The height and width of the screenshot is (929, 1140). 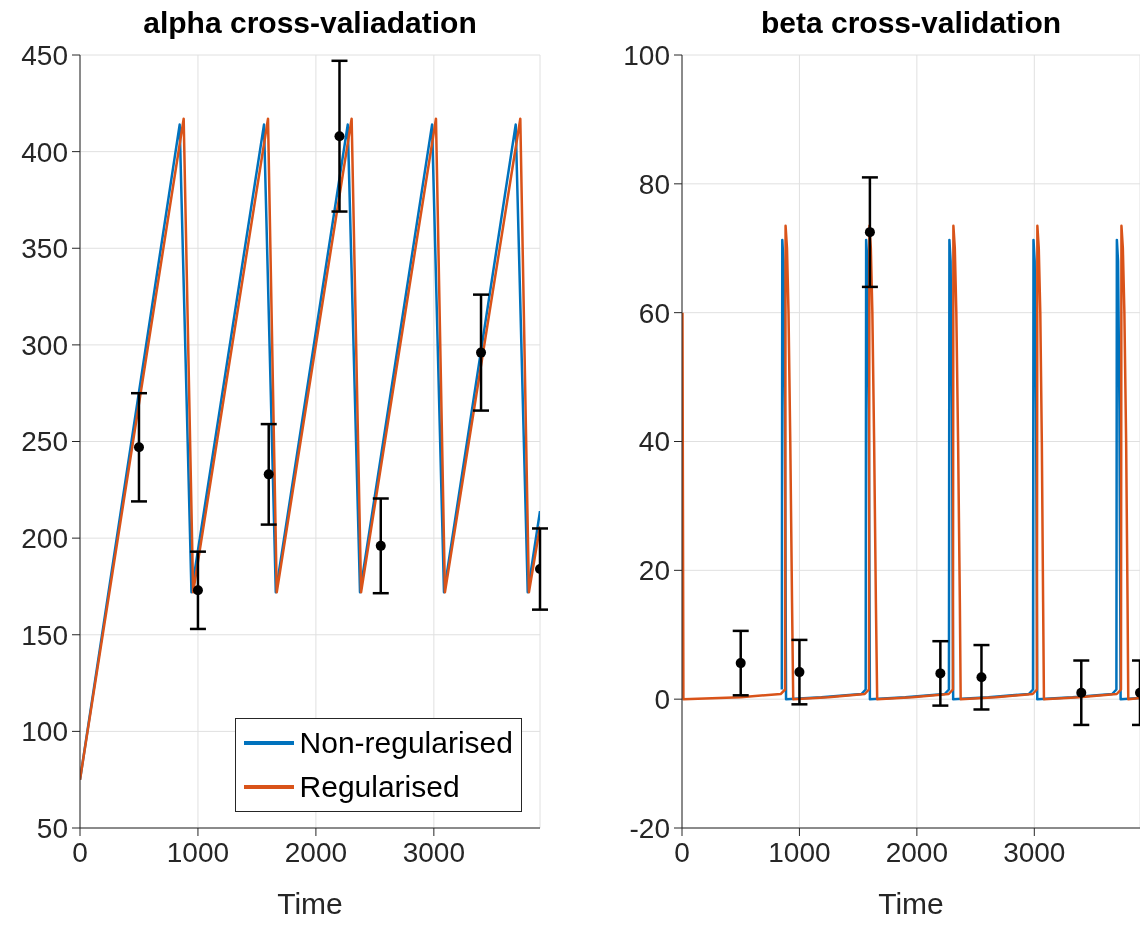 What do you see at coordinates (654, 571) in the screenshot?
I see `y-tick-label: 20` at bounding box center [654, 571].